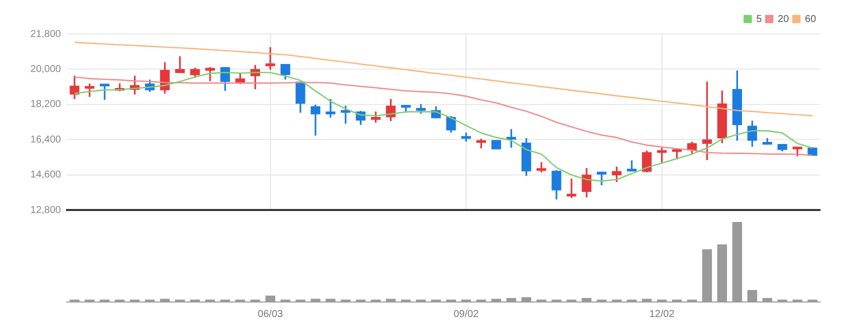  Describe the element at coordinates (46, 175) in the screenshot. I see `y-tick-label: 14,600` at that location.